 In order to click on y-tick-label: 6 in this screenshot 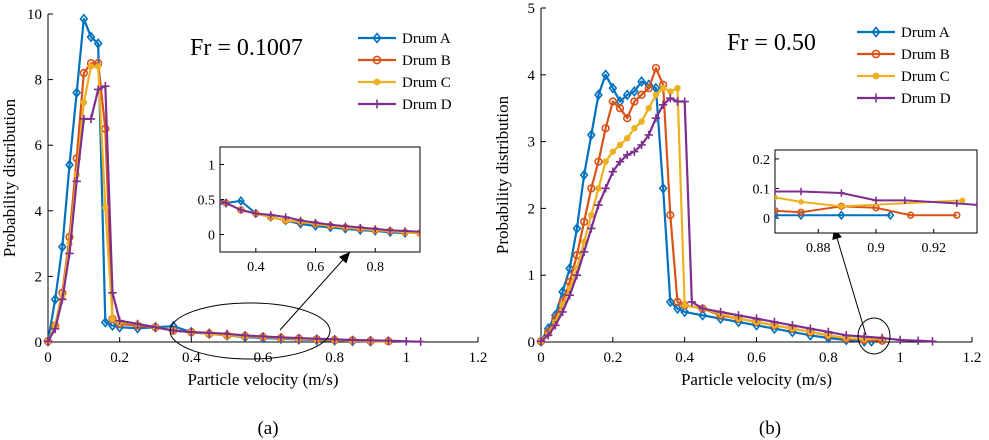, I will do `click(39, 146)`.